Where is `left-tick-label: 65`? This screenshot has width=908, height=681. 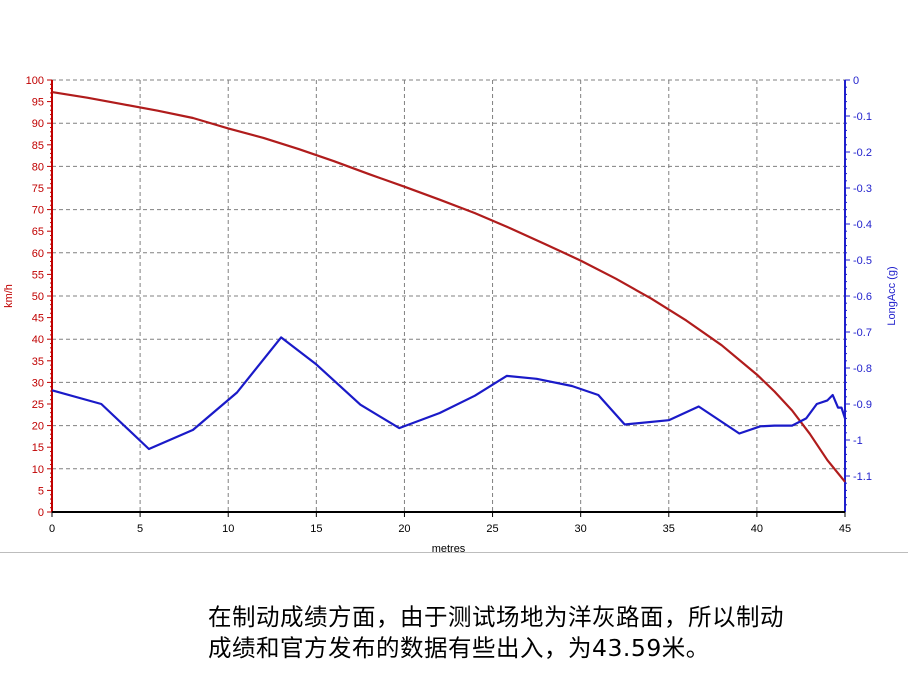
left-tick-label: 65 is located at coordinates (38, 232).